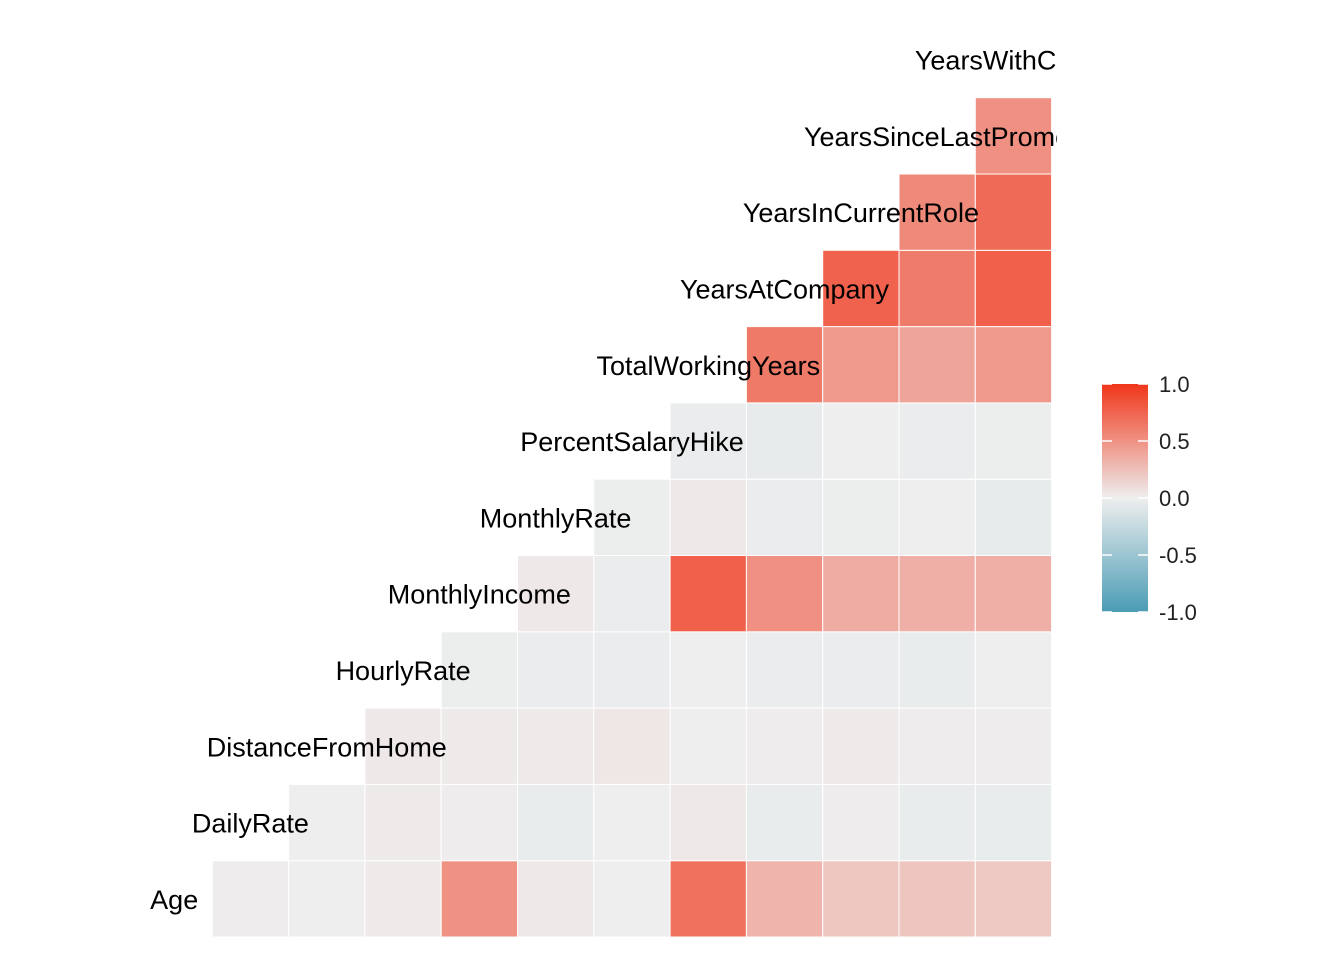 The image size is (1344, 965). What do you see at coordinates (632, 594) in the screenshot?
I see `heatmap-cell-PercentSalaryHike-MonthlyIncome` at bounding box center [632, 594].